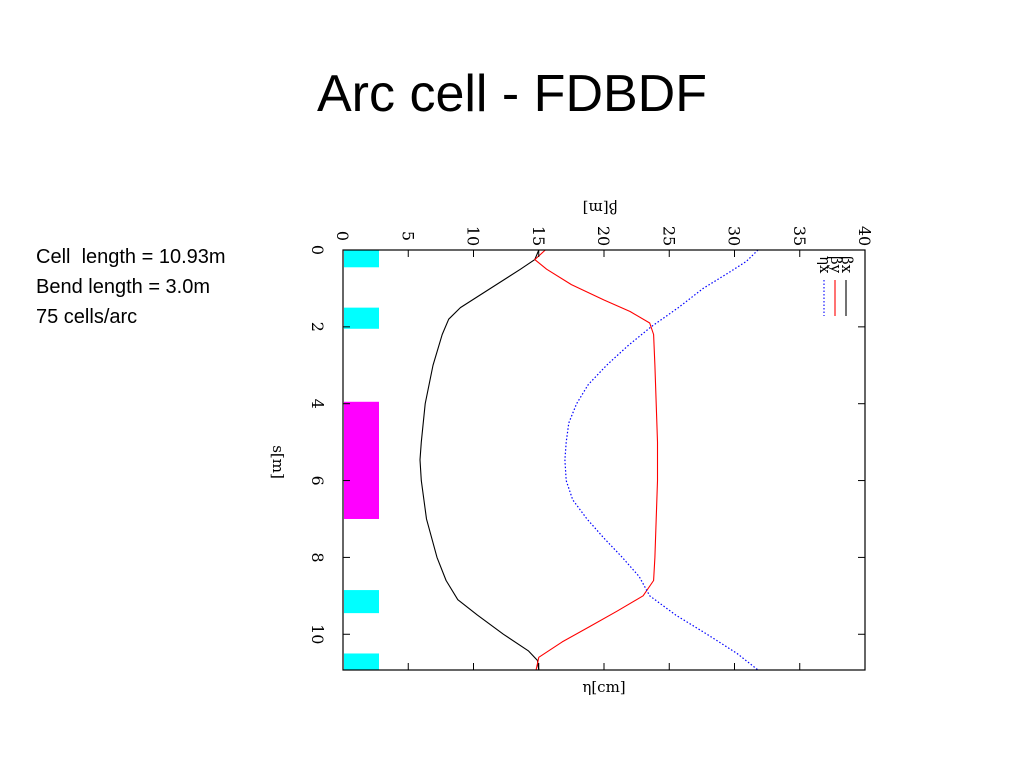  I want to click on beta-tick-label: 20, so click(603, 236).